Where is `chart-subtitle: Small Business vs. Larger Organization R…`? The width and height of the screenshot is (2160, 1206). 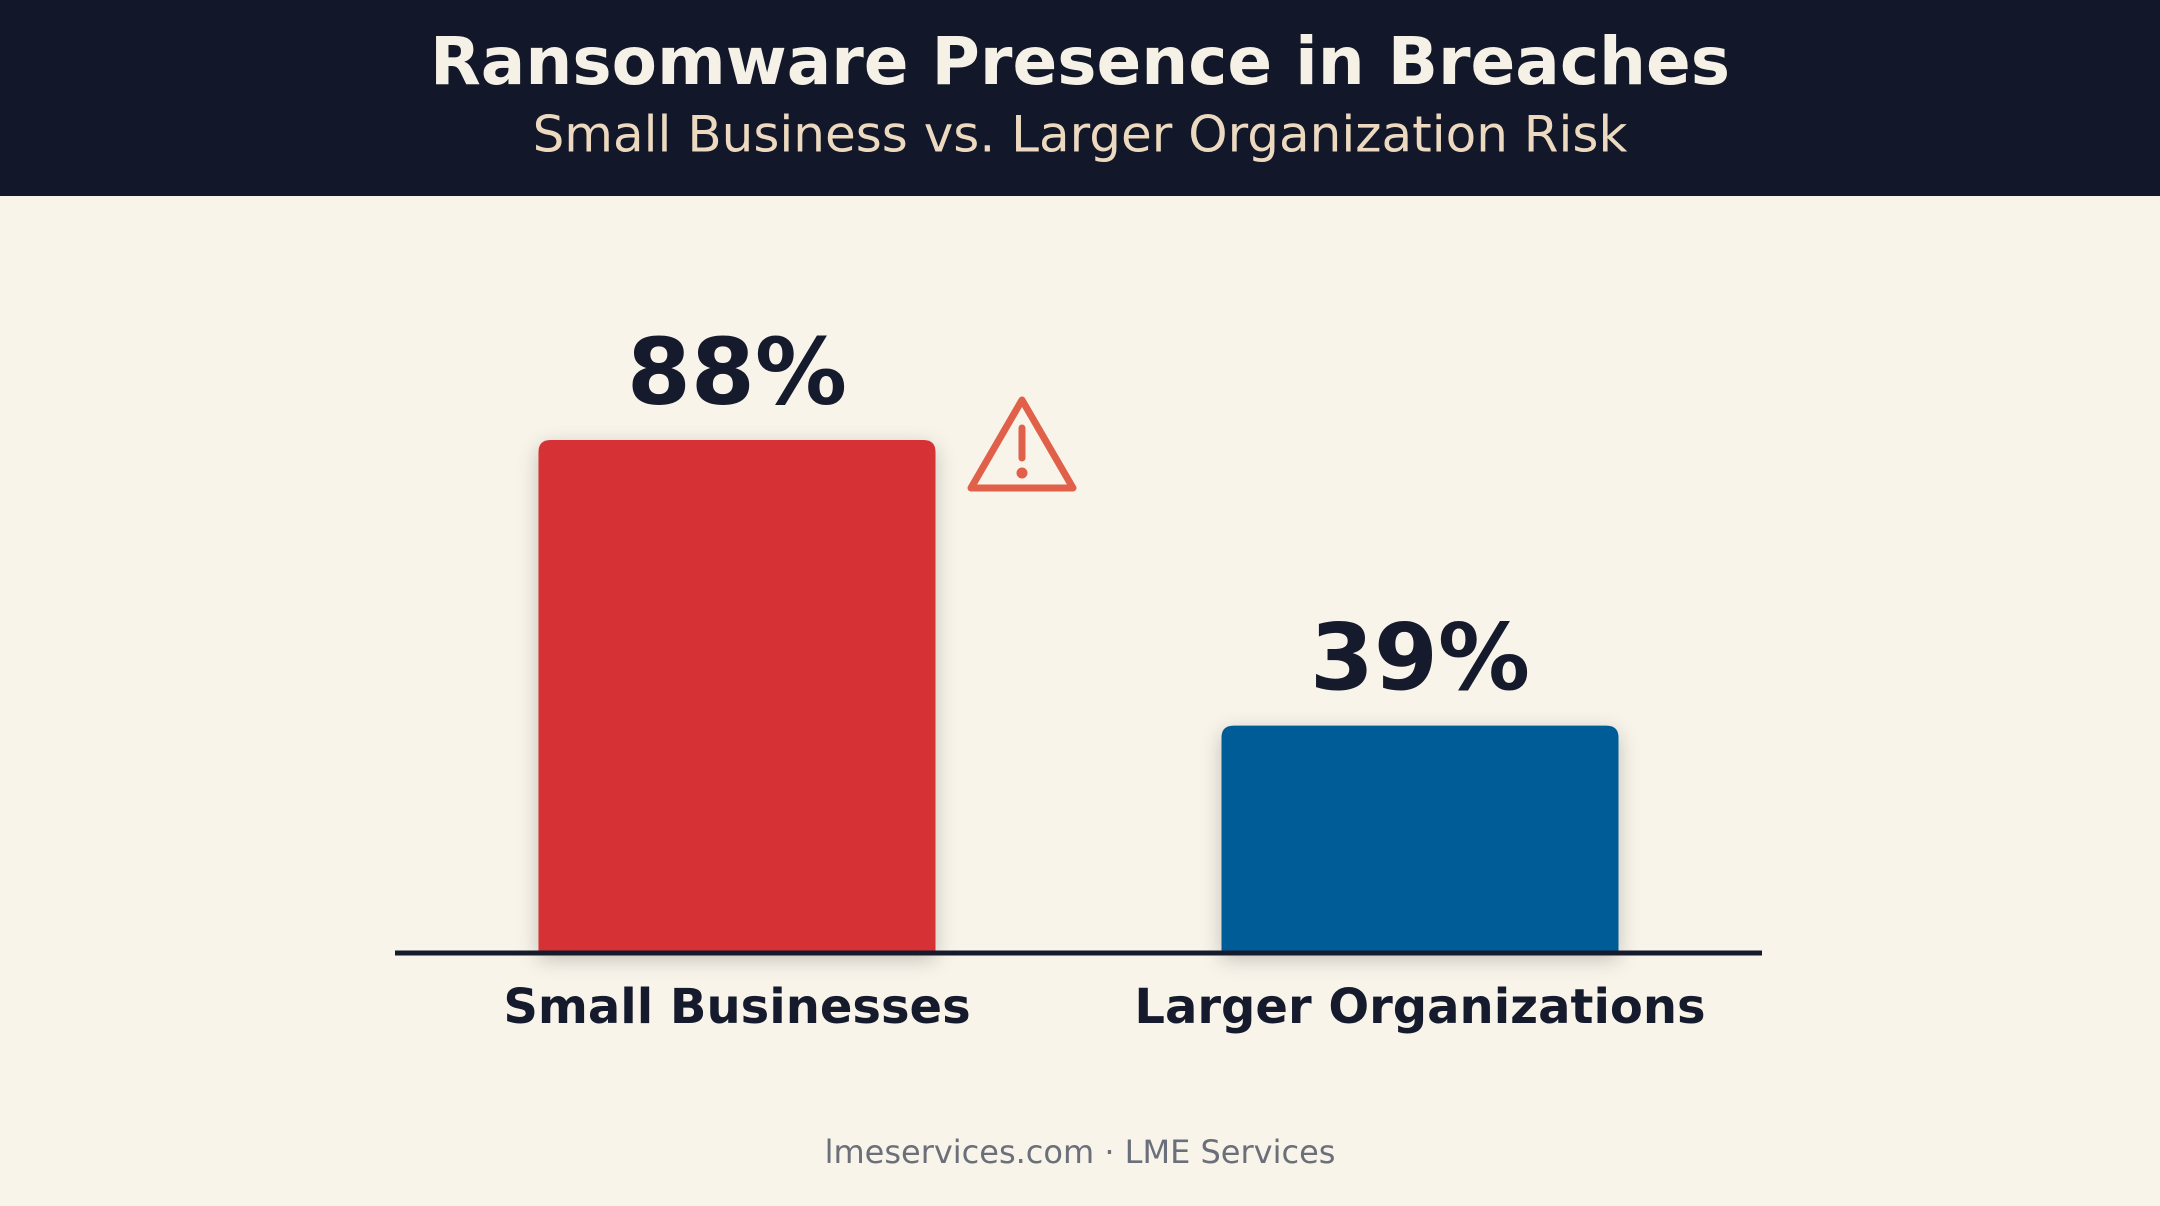
chart-subtitle: Small Business vs. Larger Organization R… is located at coordinates (1080, 135).